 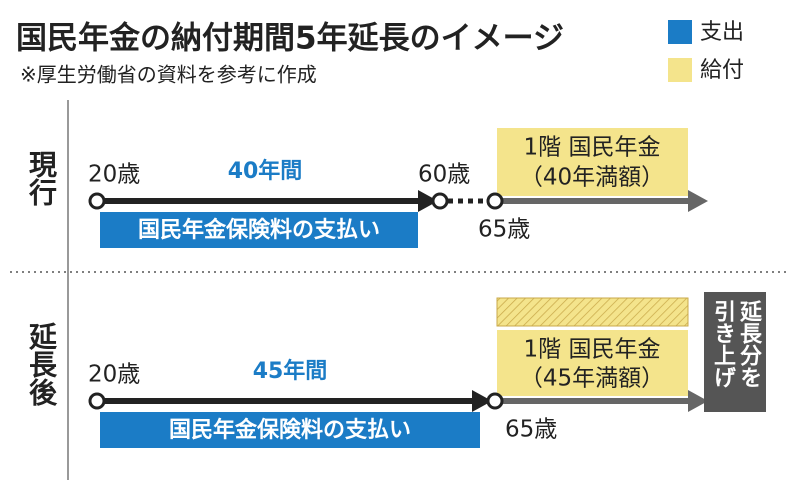 What do you see at coordinates (749, 344) in the screenshot?
I see `increase-note: 延長分を` at bounding box center [749, 344].